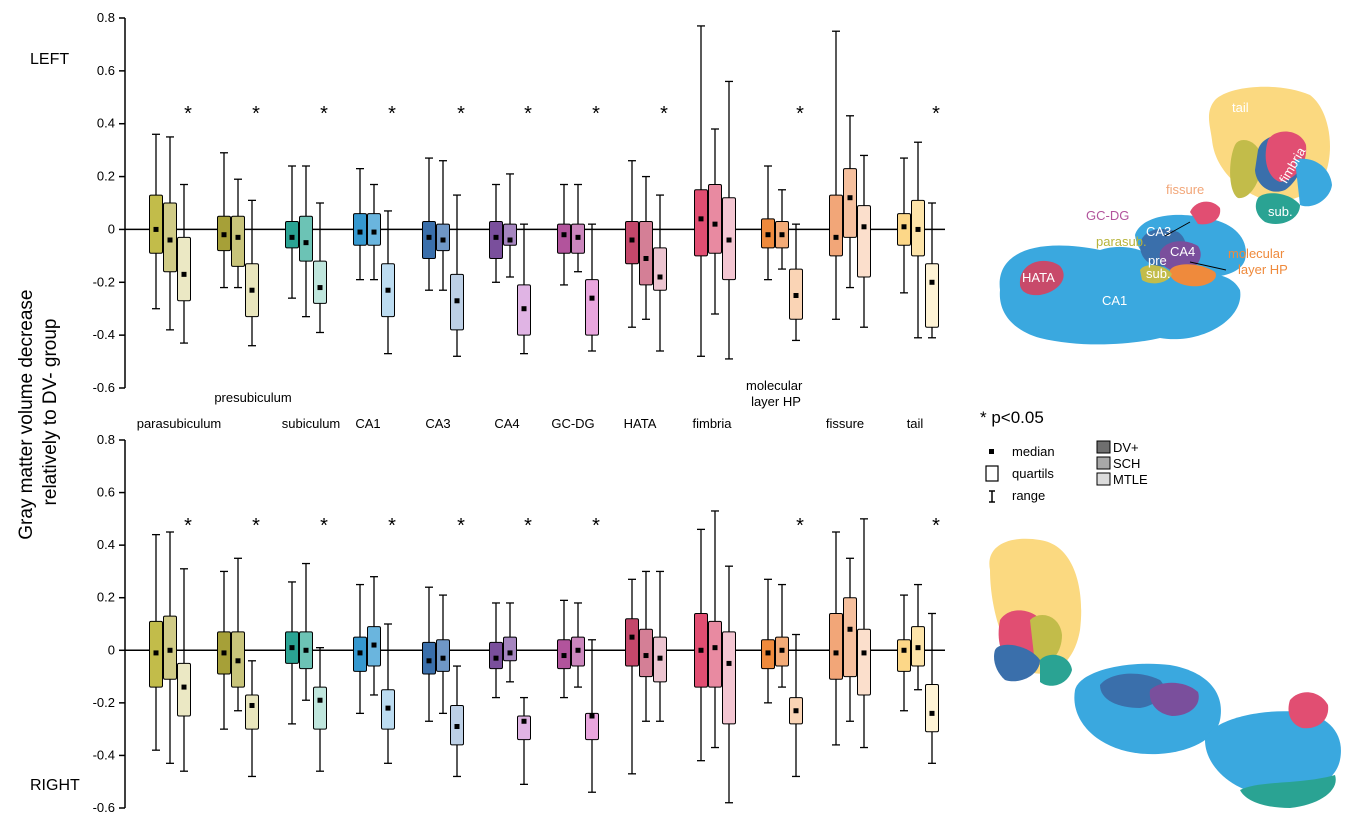 The width and height of the screenshot is (1350, 815). What do you see at coordinates (1103, 463) in the screenshot?
I see `legend-swatch-sch` at bounding box center [1103, 463].